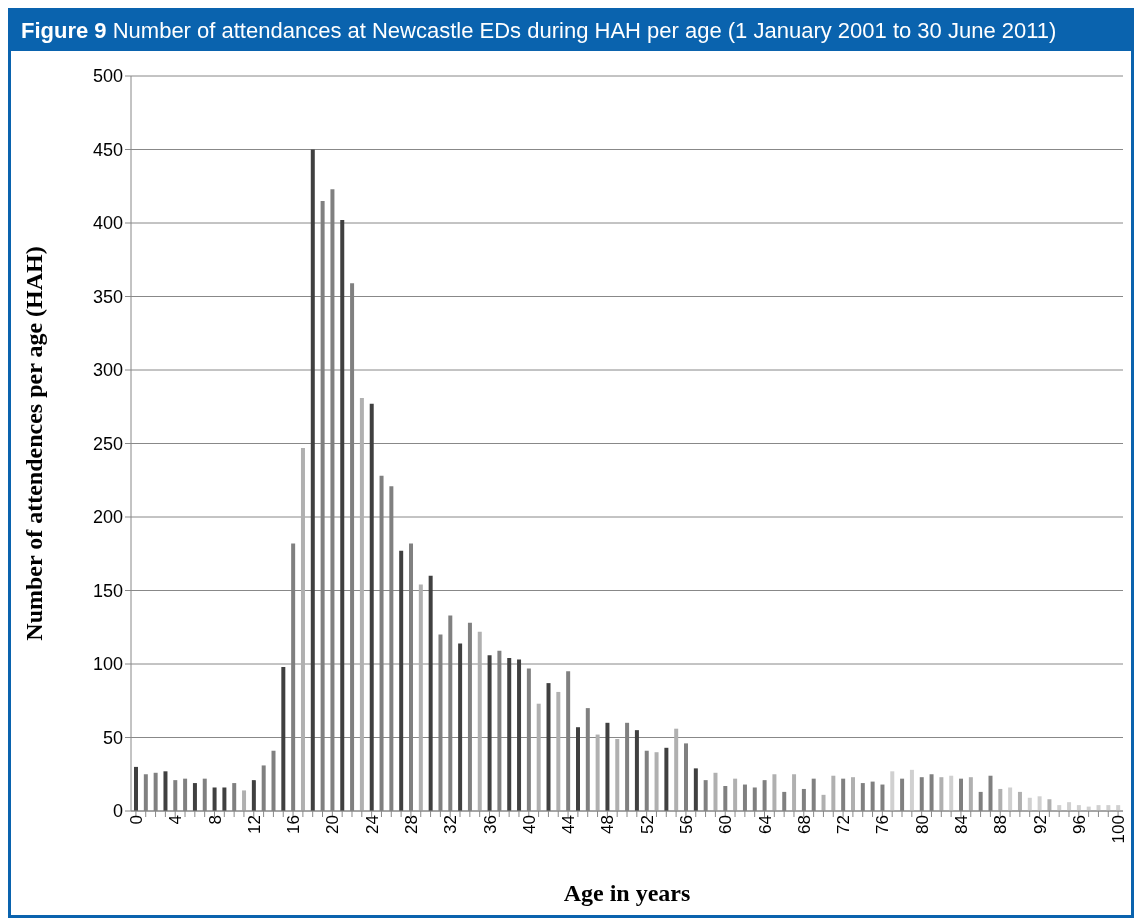 The height and width of the screenshot is (922, 1140). What do you see at coordinates (765, 824) in the screenshot?
I see `x-tick-label: 64` at bounding box center [765, 824].